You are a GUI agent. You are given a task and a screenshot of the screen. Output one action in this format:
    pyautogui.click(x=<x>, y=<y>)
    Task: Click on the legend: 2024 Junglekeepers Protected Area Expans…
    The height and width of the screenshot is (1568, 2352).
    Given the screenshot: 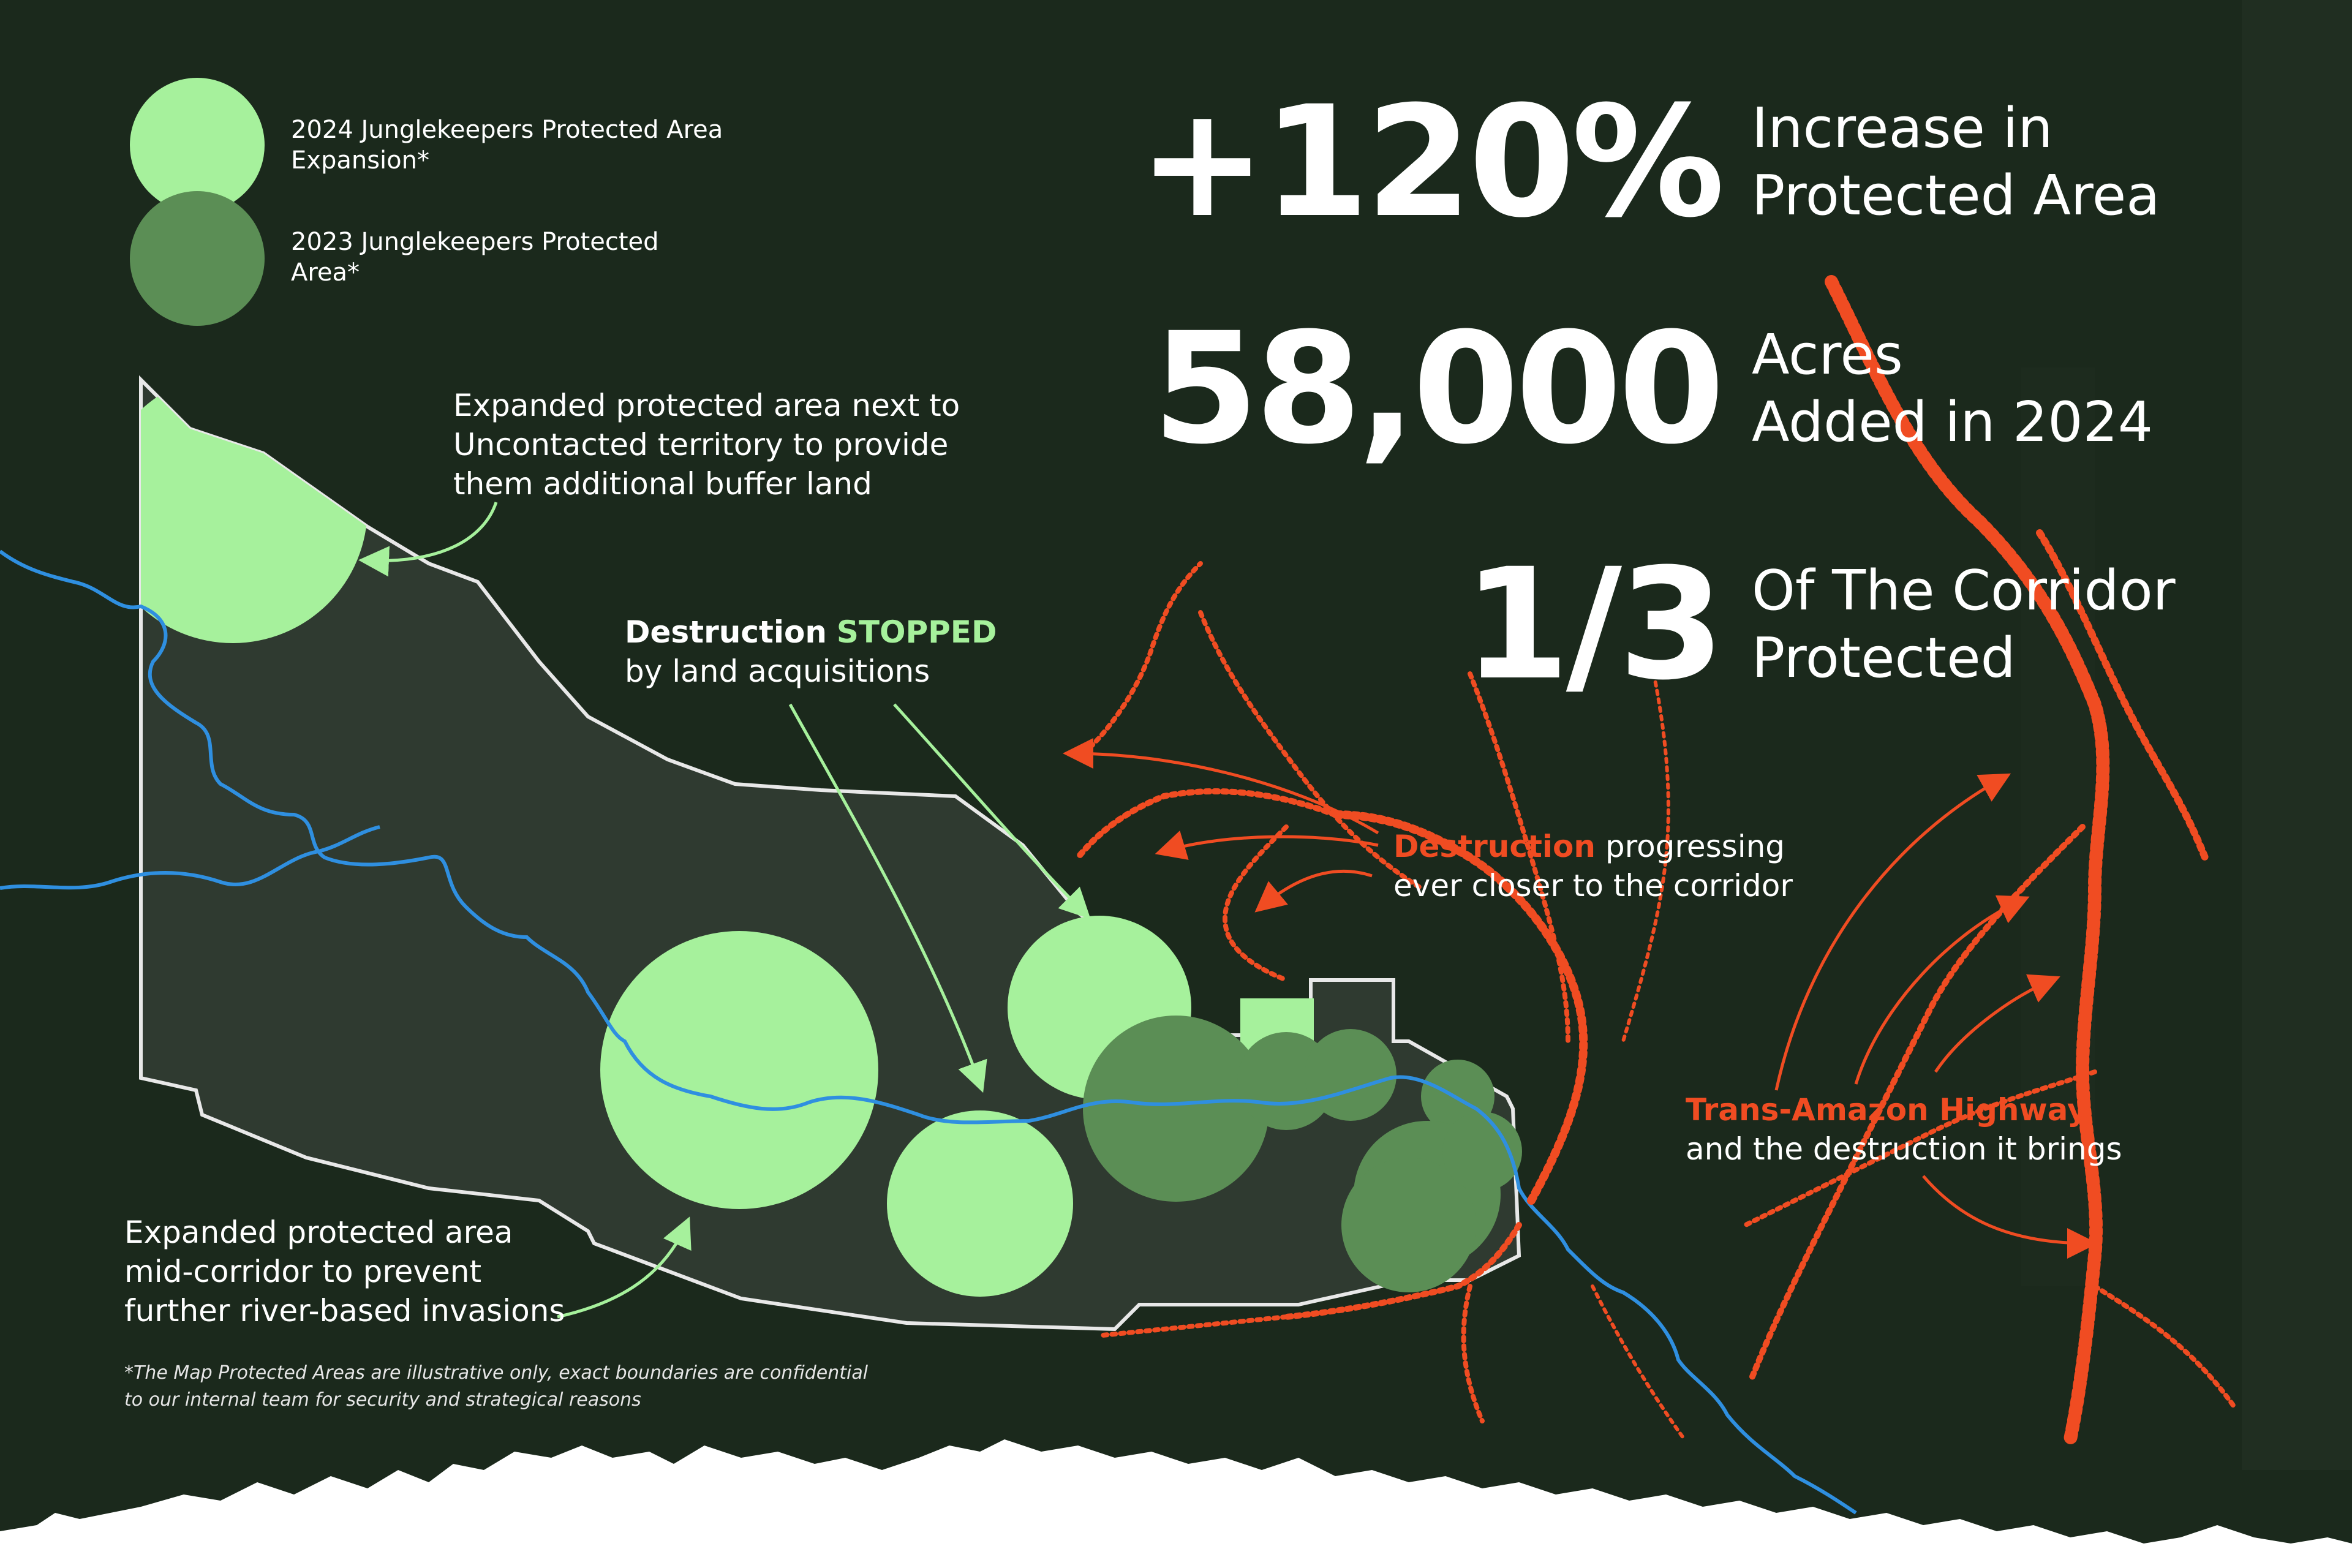 What is the action you would take?
    pyautogui.click(x=466, y=205)
    